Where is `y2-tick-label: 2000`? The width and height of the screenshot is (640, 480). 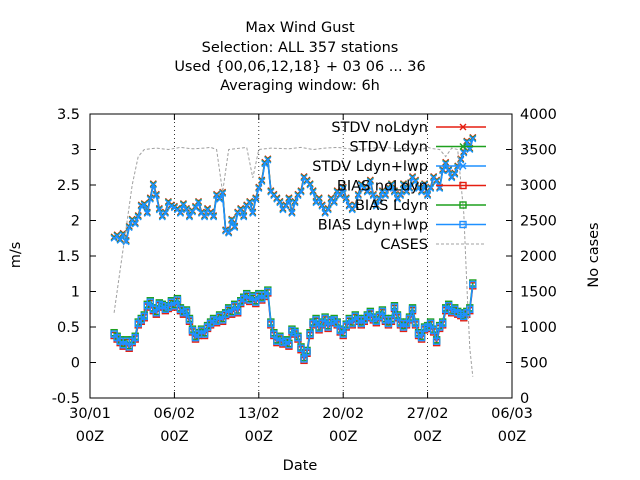 y2-tick-label: 2000 is located at coordinates (538, 257).